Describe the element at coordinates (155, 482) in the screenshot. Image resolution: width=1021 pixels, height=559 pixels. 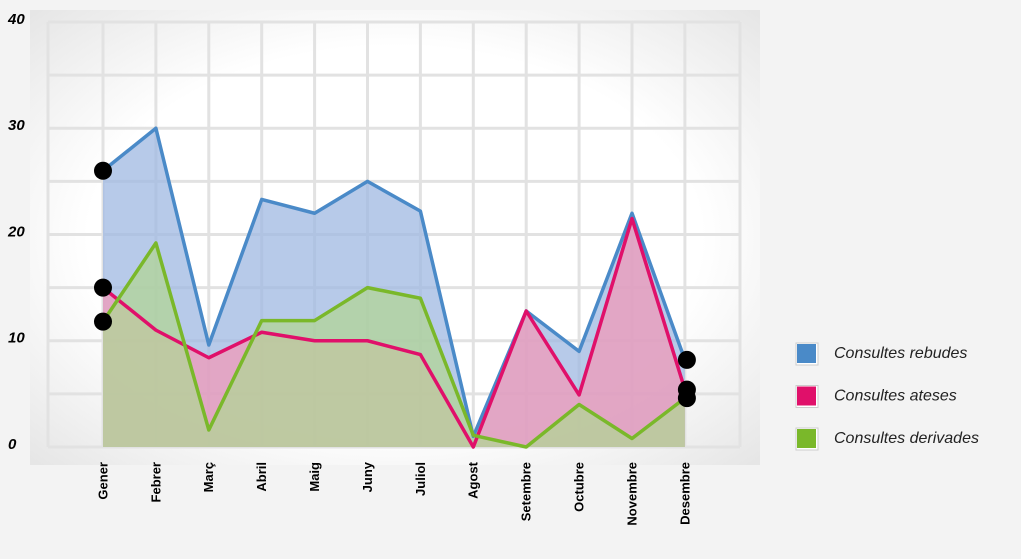
I see `x-tick-label: Febrer` at that location.